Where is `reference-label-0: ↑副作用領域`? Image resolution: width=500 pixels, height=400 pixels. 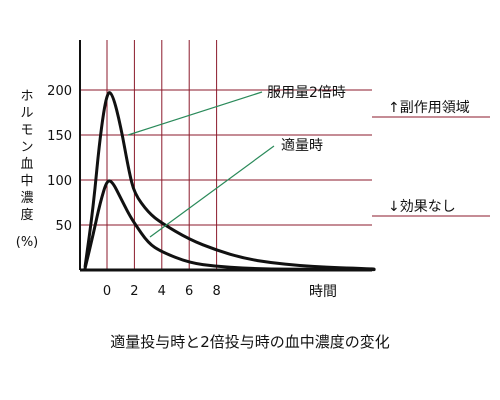
reference-label-0: ↑副作用領域 is located at coordinates (429, 107).